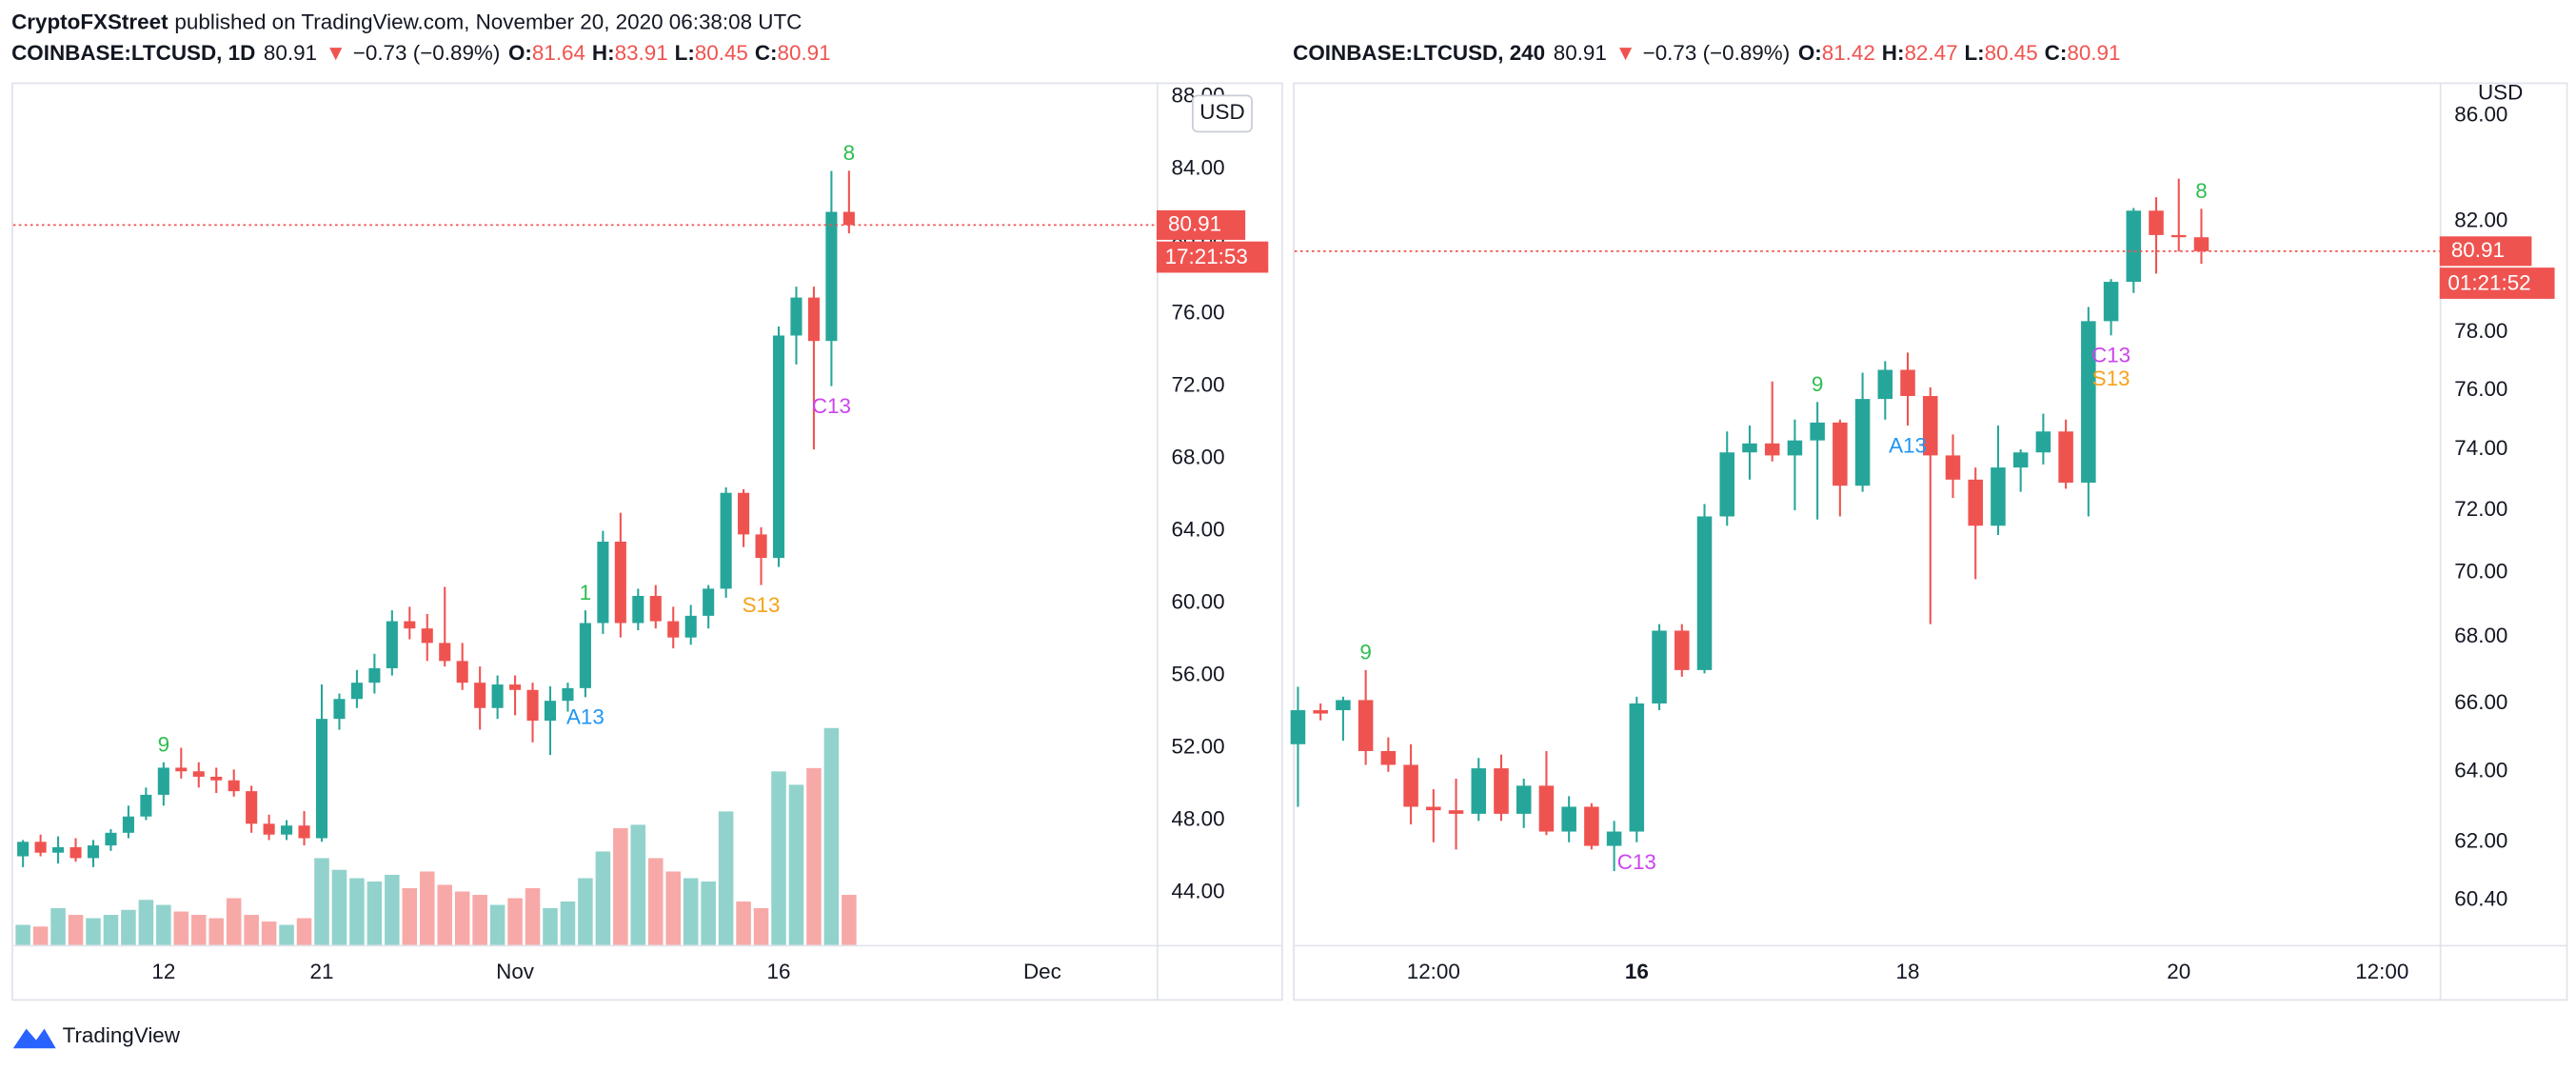 The image size is (2576, 1070). I want to click on y-tick-label: 64.00, so click(2480, 771).